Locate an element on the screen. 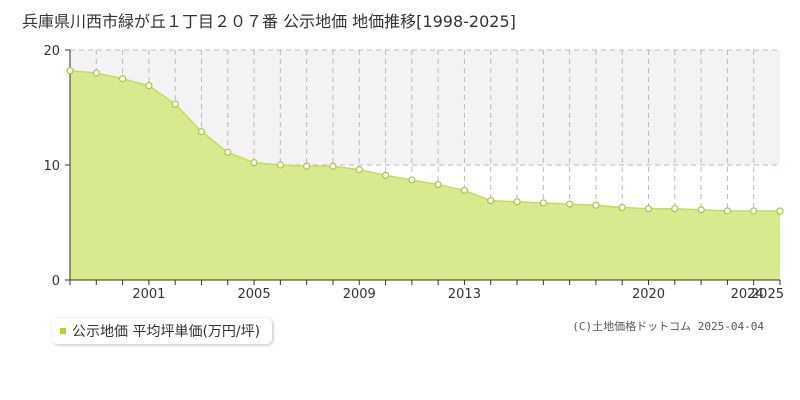 This screenshot has width=800, height=400. x-tick-label: 2013 is located at coordinates (464, 294).